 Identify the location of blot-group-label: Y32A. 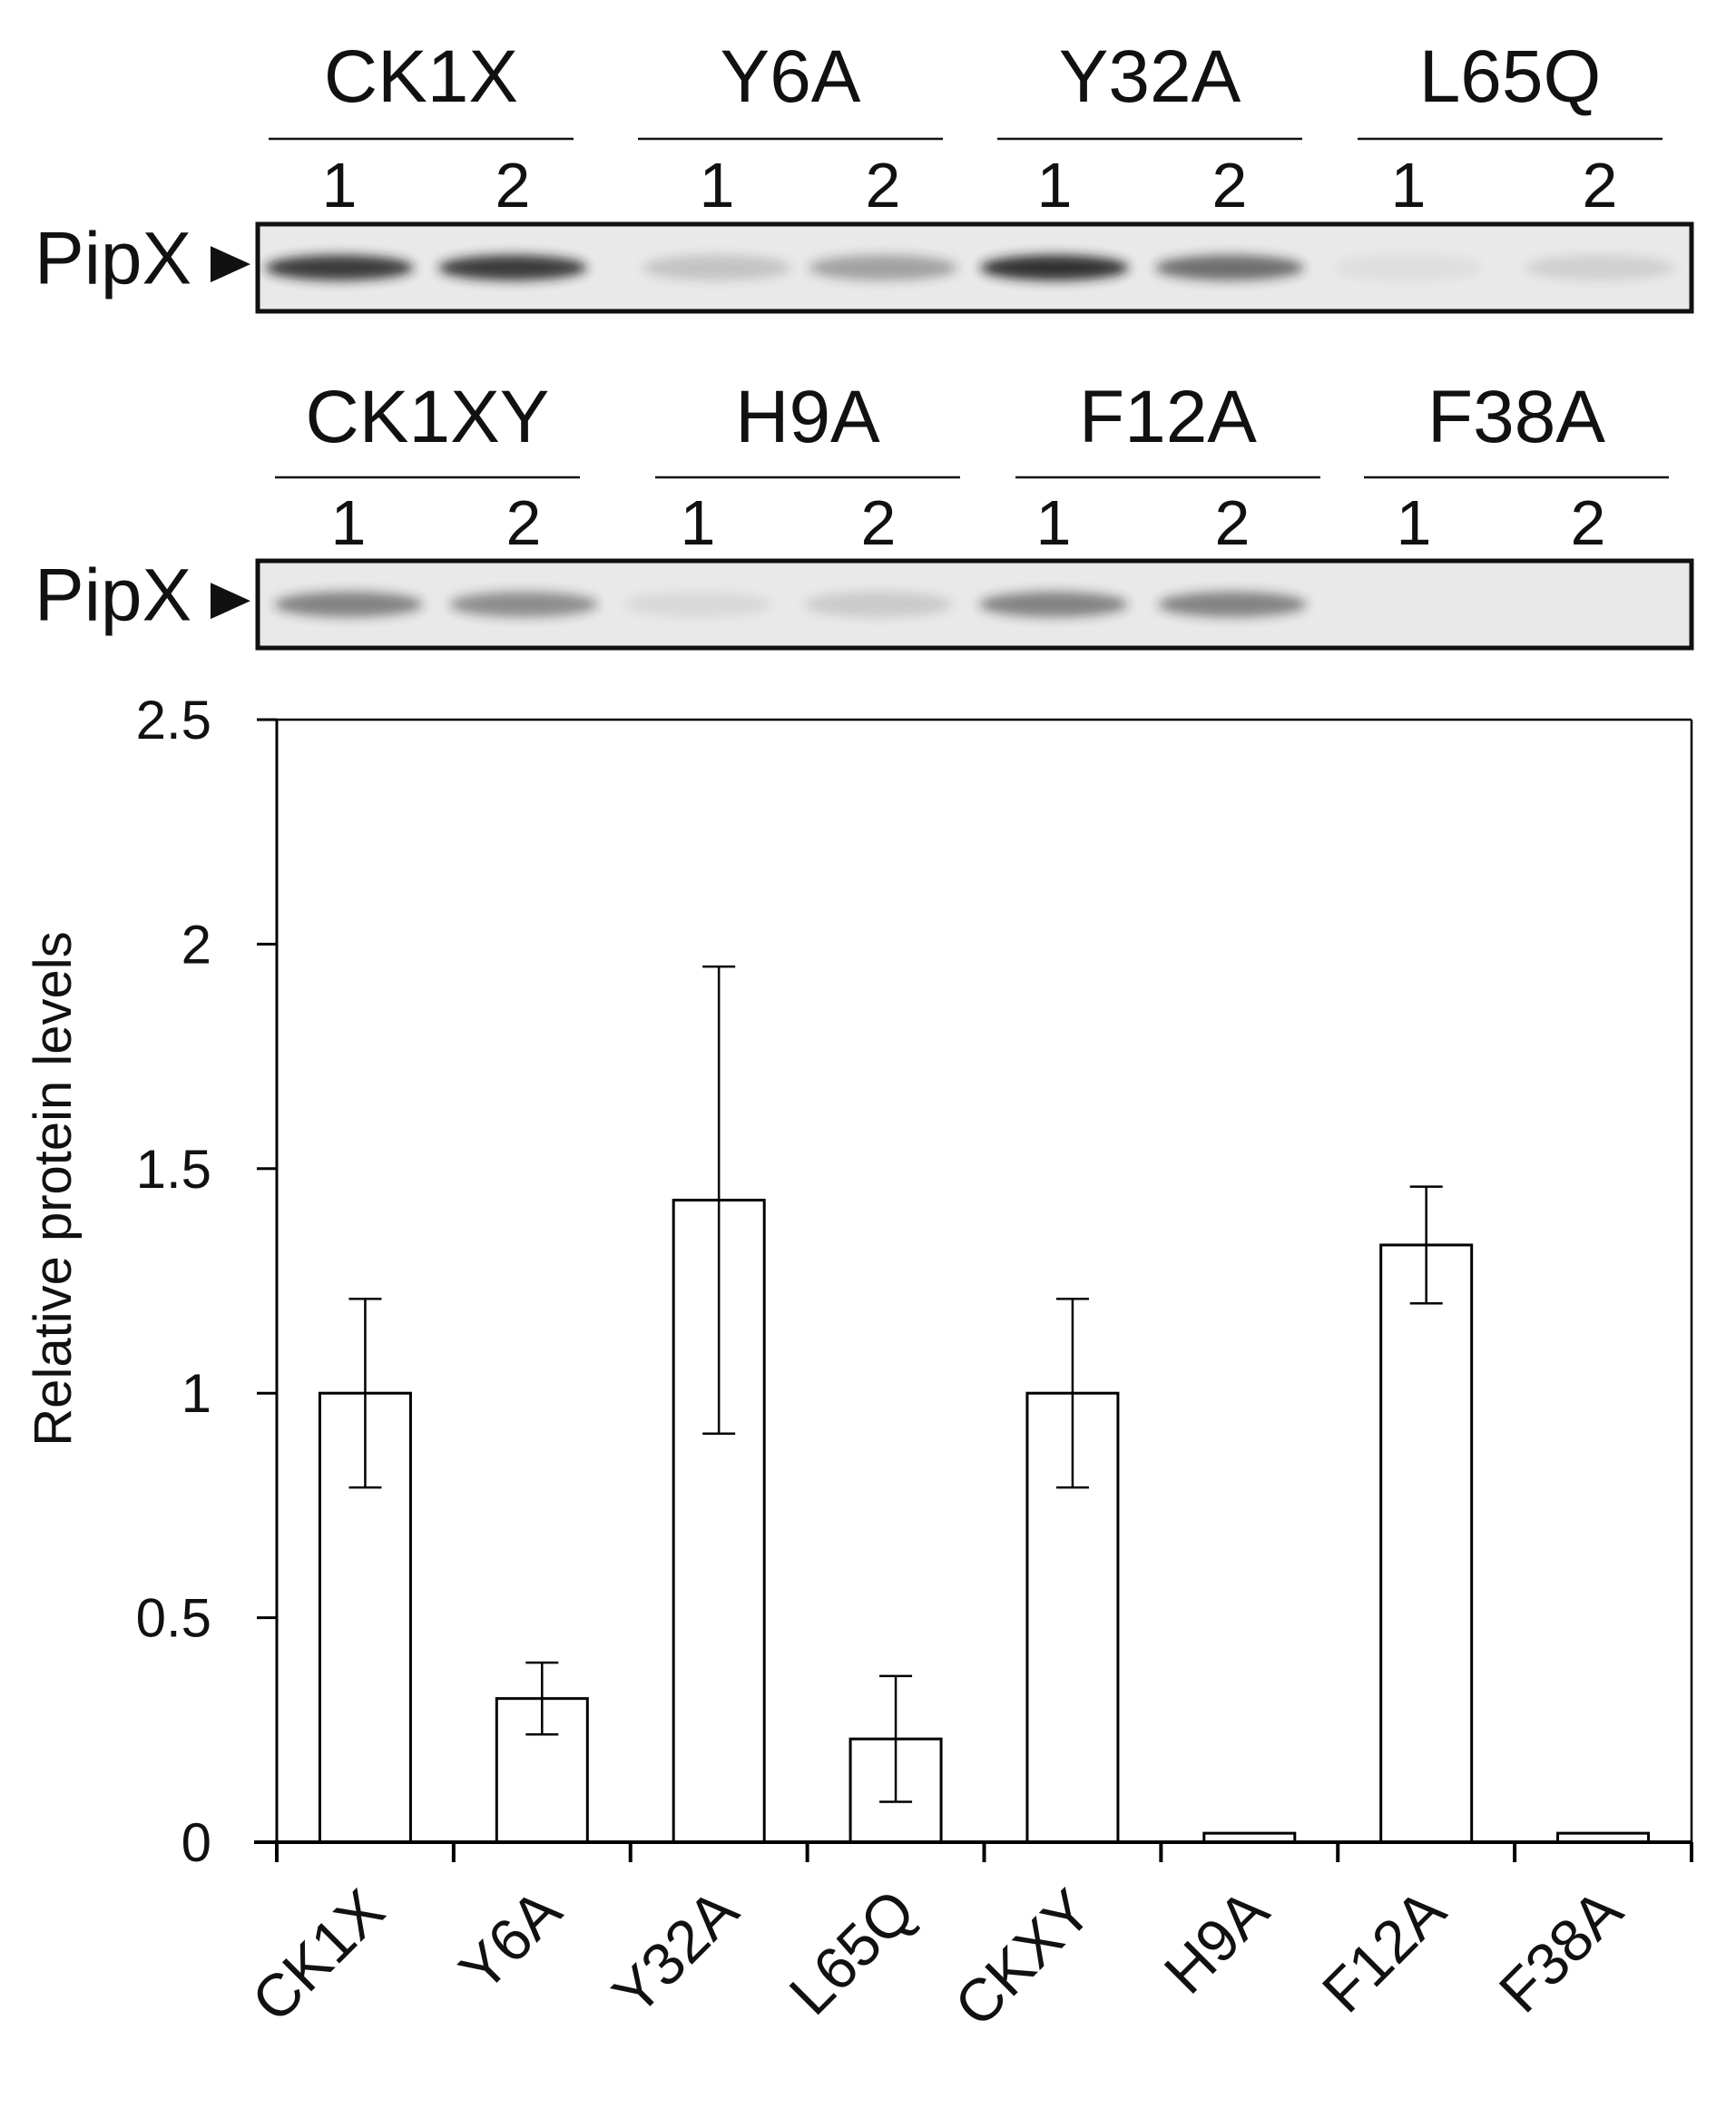
(1150, 76).